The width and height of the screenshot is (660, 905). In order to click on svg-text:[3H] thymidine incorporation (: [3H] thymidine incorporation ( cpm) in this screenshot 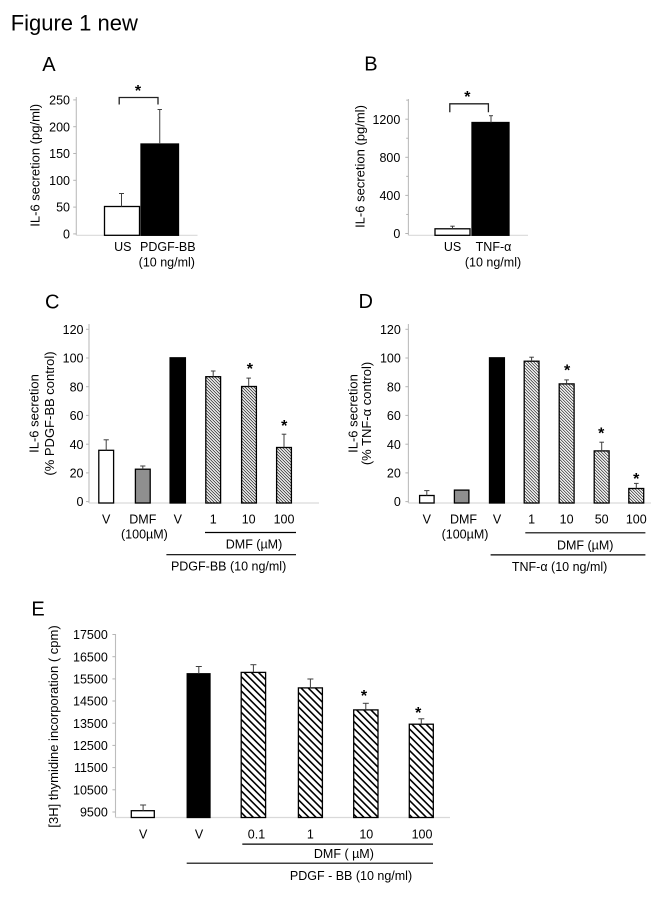, I will do `click(53, 726)`.